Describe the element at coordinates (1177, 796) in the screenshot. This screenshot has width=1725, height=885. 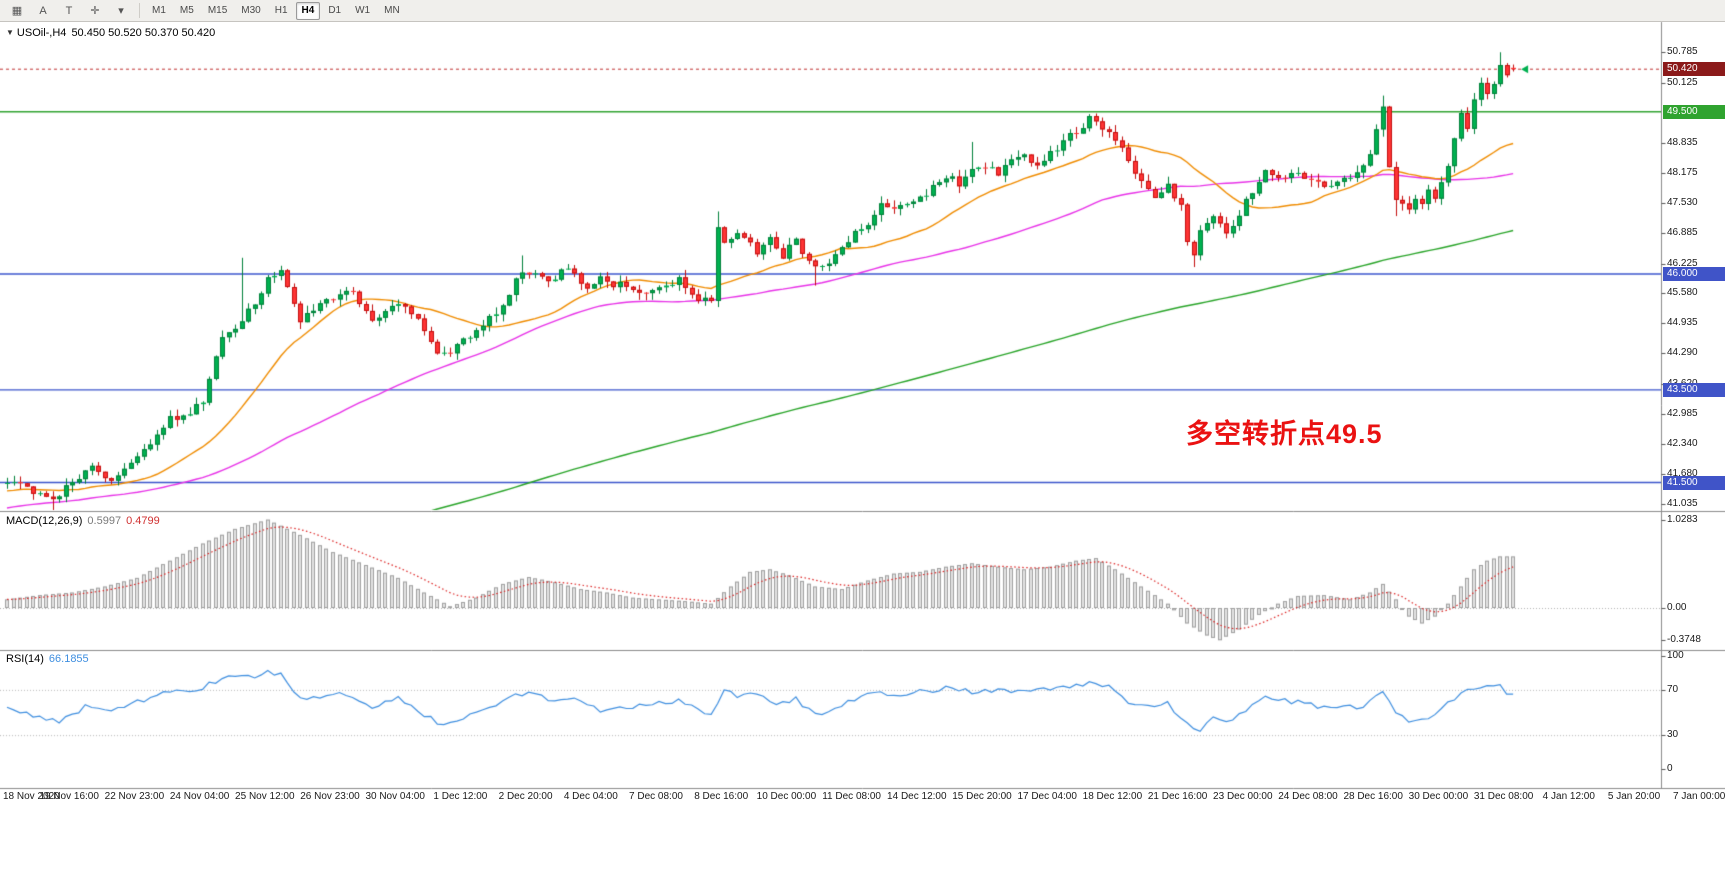
I see `time-axis-label: 21 Dec 16:00` at that location.